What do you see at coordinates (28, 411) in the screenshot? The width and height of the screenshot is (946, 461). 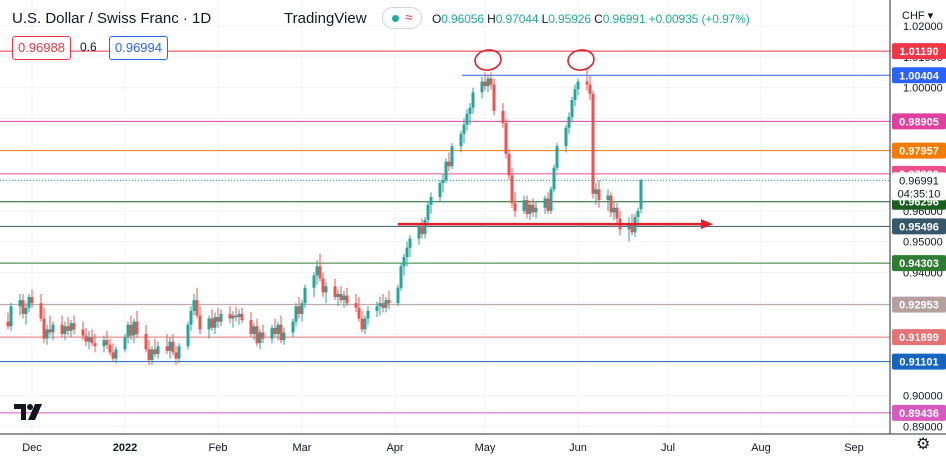 I see `tradingview-logo-icon` at bounding box center [28, 411].